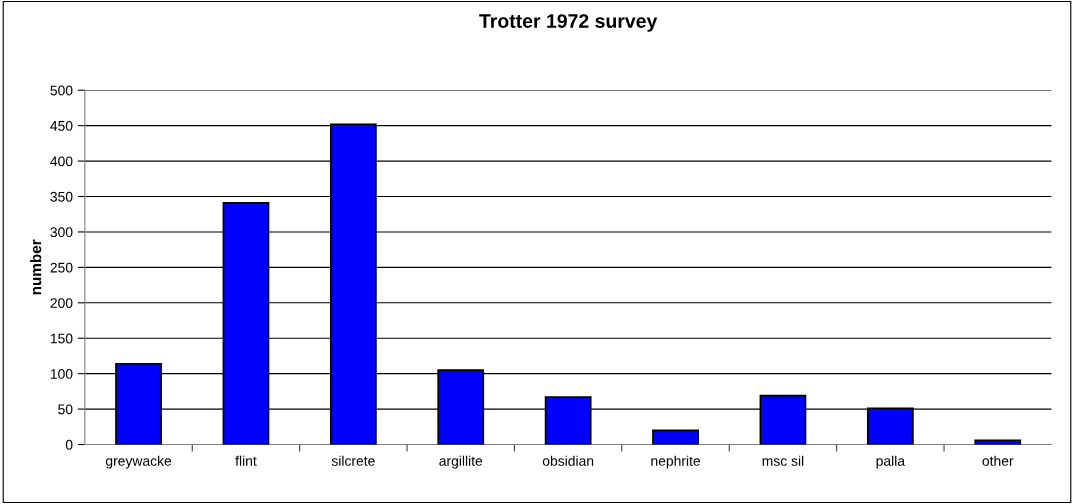 This screenshot has height=504, width=1074. I want to click on y-axis-title: number, so click(36, 267).